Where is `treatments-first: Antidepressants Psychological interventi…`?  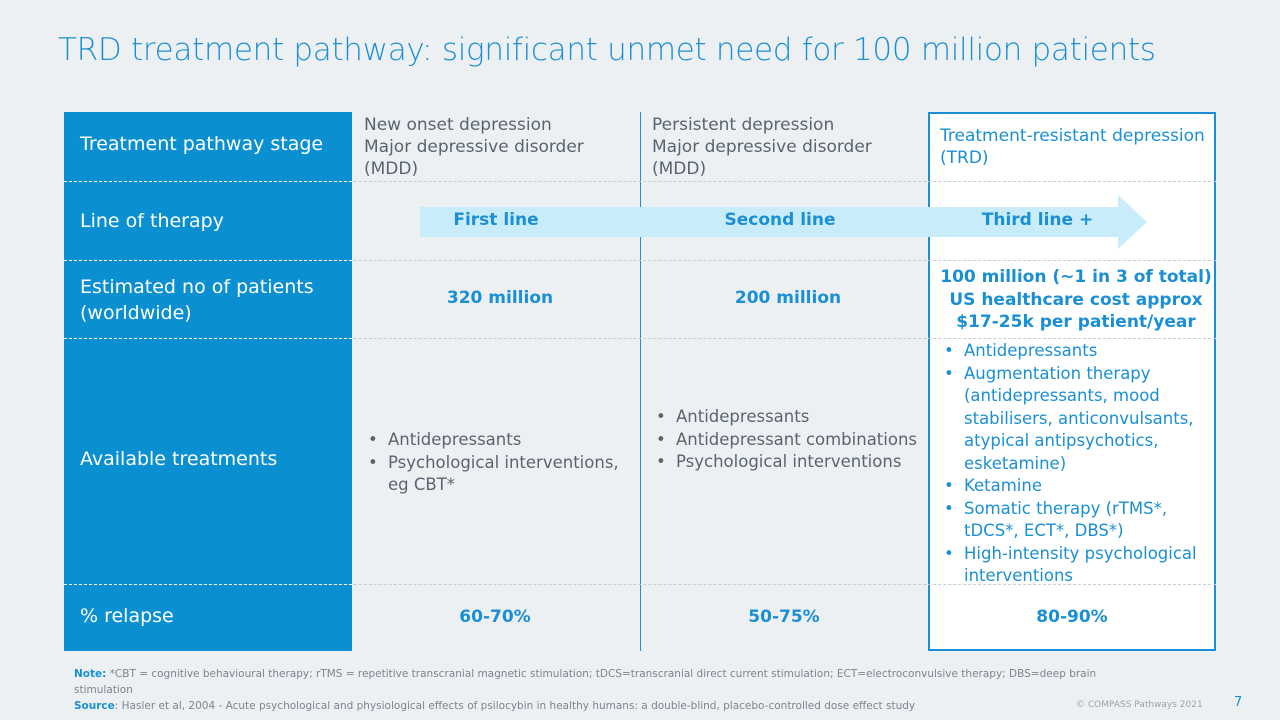
treatments-first: Antidepressants Psychological interventi… is located at coordinates (501, 463).